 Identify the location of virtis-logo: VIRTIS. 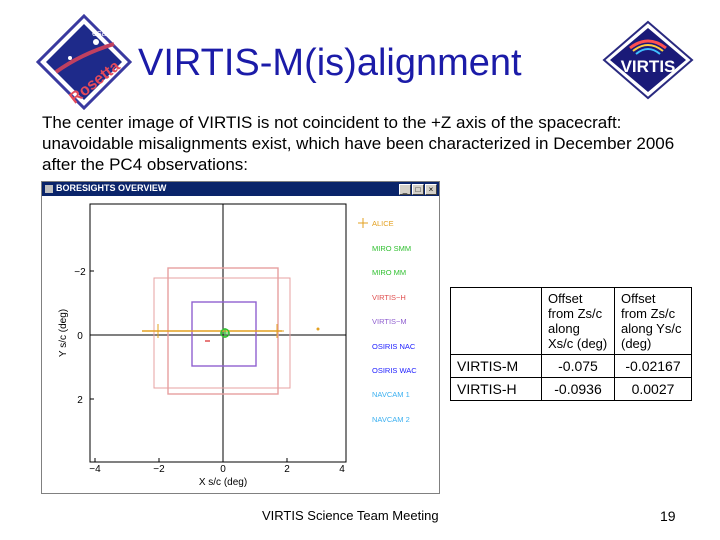
(648, 60).